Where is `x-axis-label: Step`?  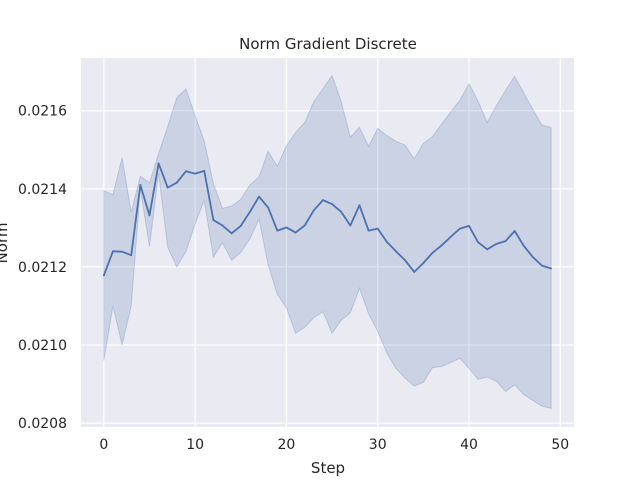 x-axis-label: Step is located at coordinates (328, 468).